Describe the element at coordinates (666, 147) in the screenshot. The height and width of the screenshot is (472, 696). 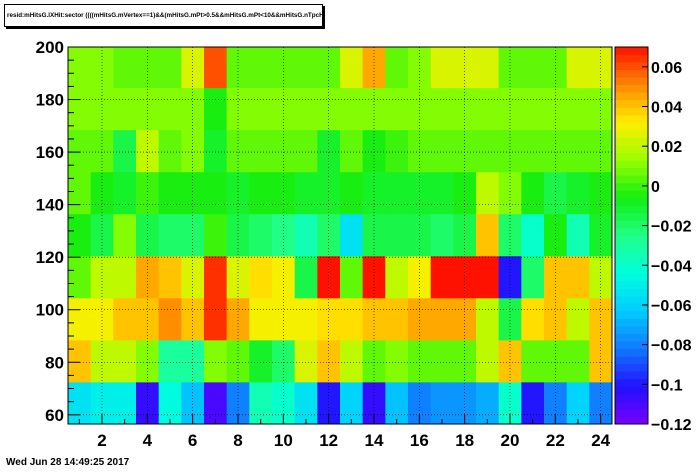
I see `z-tick-label: 0.02` at that location.